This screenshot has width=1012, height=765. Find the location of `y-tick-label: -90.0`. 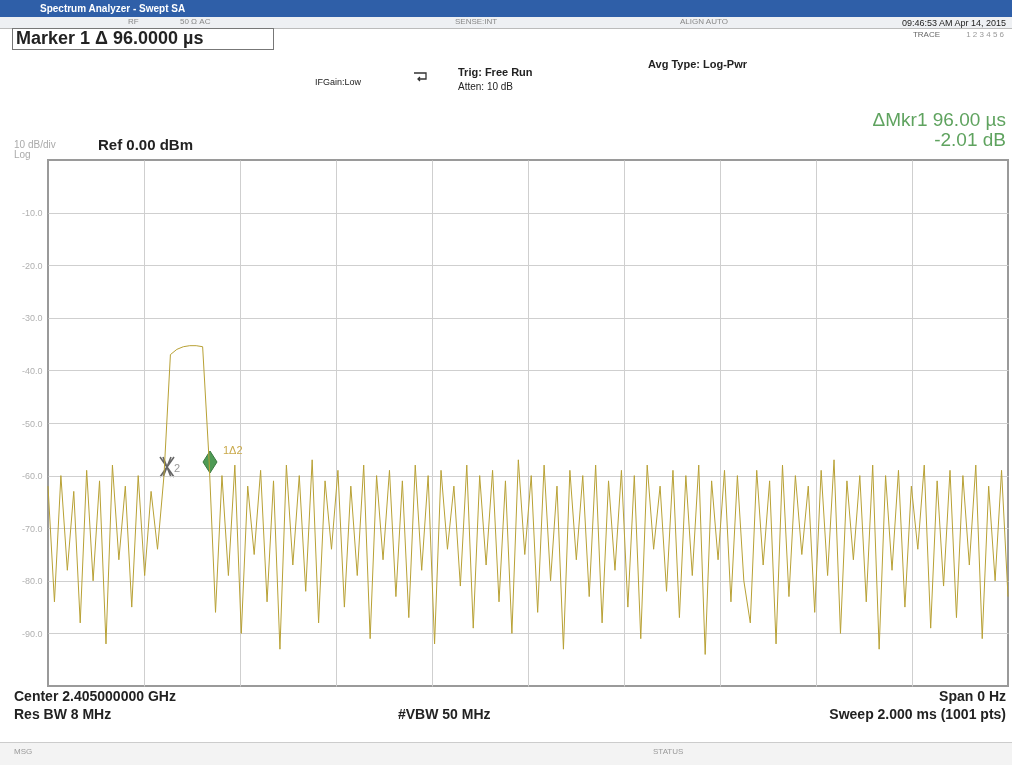

y-tick-label: -90.0 is located at coordinates (32, 633).